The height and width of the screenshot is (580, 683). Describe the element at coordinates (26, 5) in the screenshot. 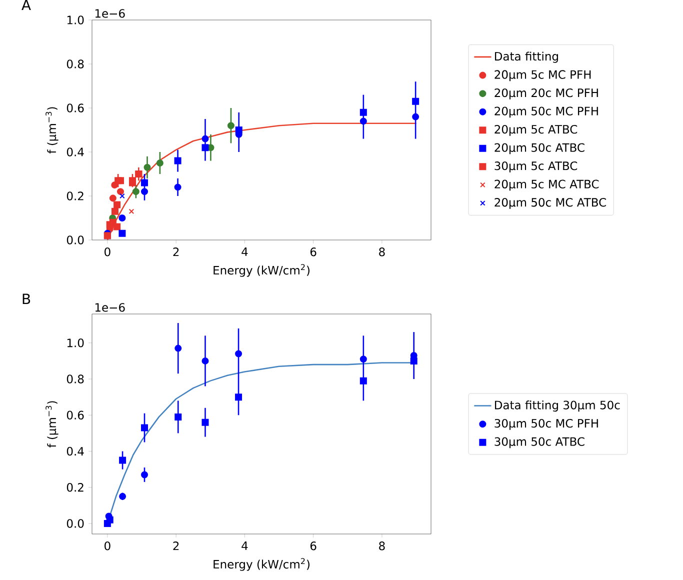

I see `chart-title: A` at that location.